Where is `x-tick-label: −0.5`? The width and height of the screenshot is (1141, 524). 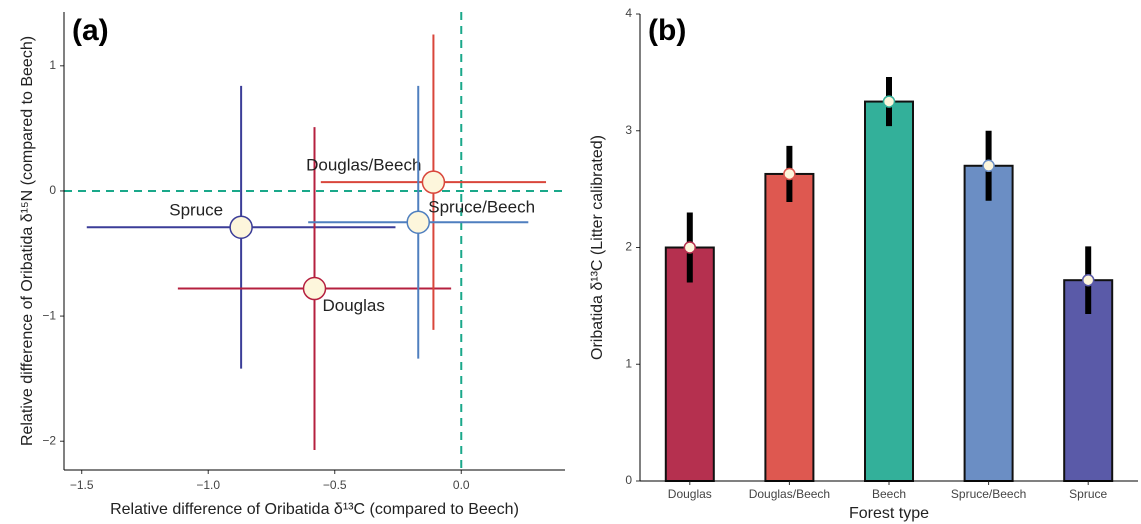 x-tick-label: −0.5 is located at coordinates (335, 485).